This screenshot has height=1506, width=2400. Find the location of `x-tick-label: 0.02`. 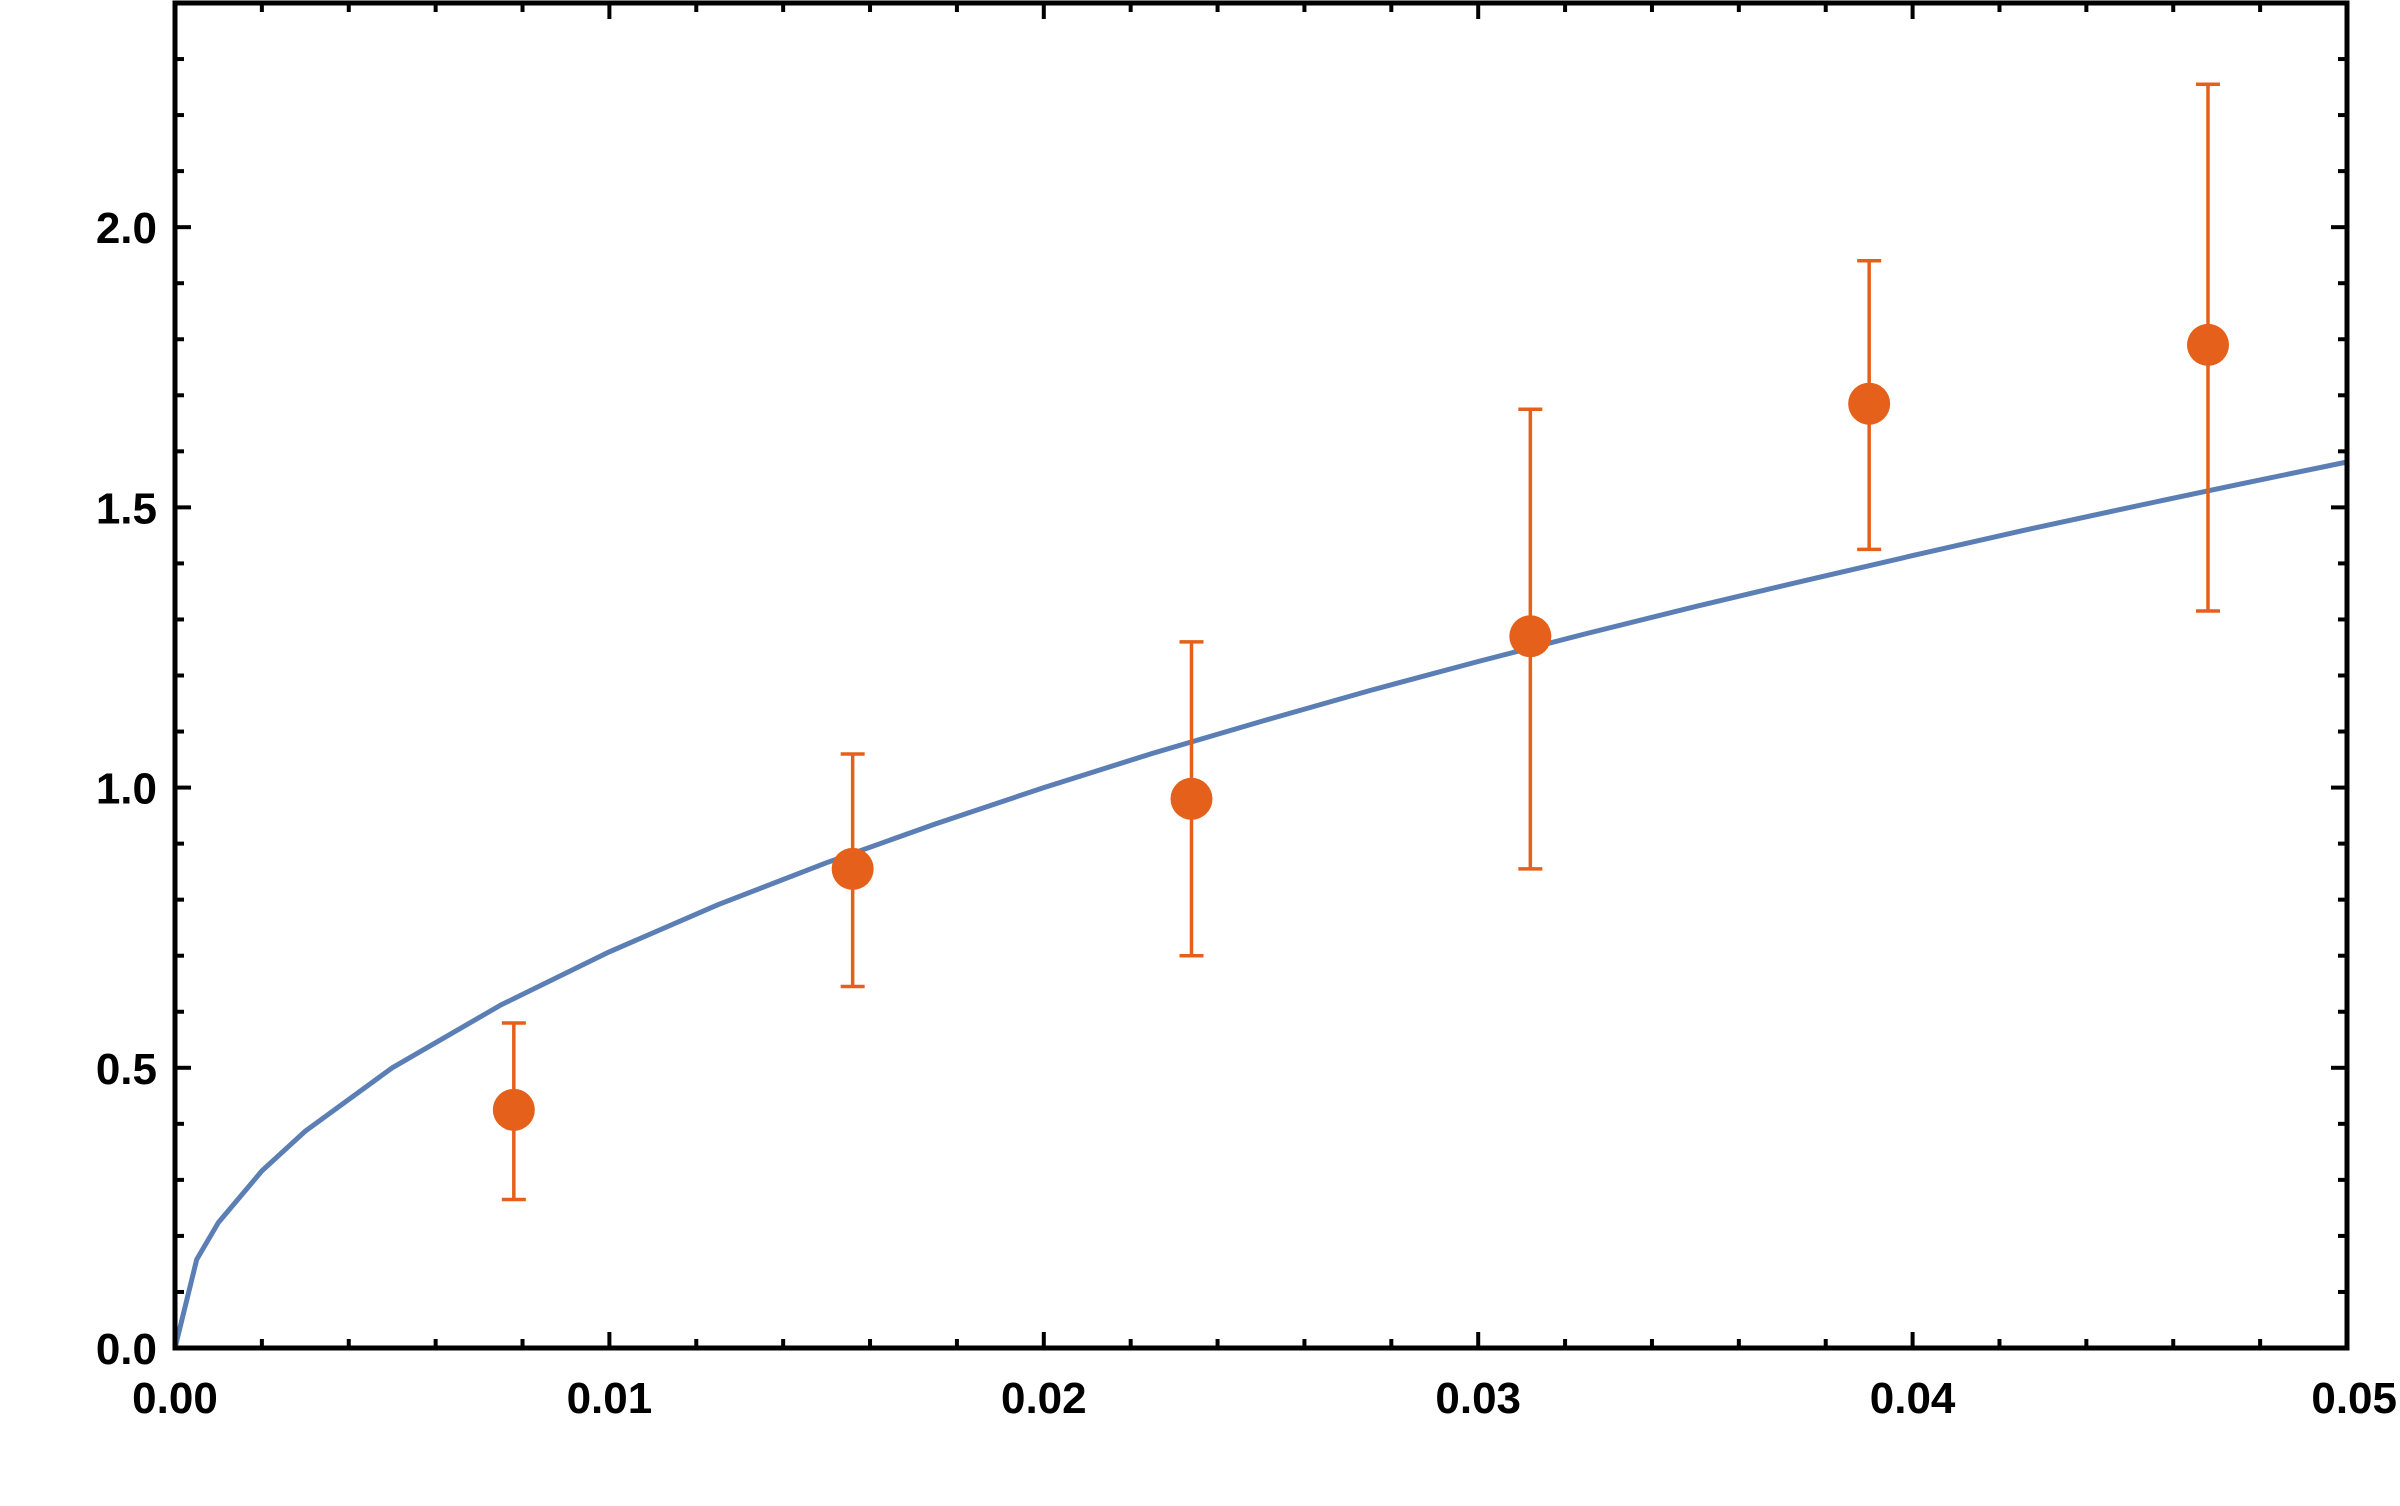

x-tick-label: 0.02 is located at coordinates (1044, 1398).